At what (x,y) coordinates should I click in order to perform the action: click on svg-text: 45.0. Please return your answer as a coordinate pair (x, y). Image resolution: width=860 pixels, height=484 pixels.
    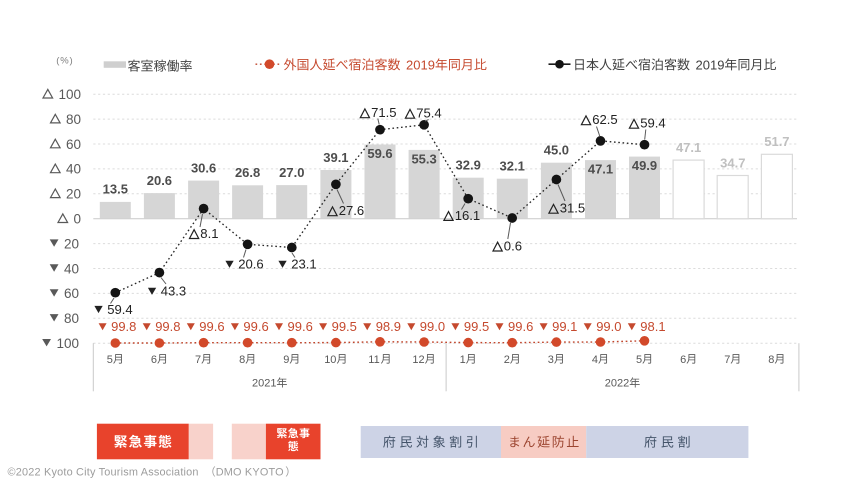
    Looking at the image, I should click on (556, 150).